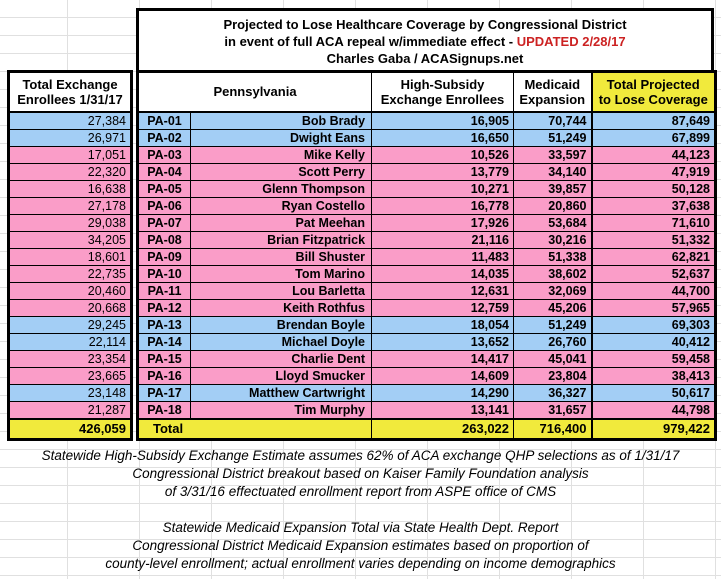  Describe the element at coordinates (70, 273) in the screenshot. I see `exchange-enrollees-cell: 22,735` at that location.